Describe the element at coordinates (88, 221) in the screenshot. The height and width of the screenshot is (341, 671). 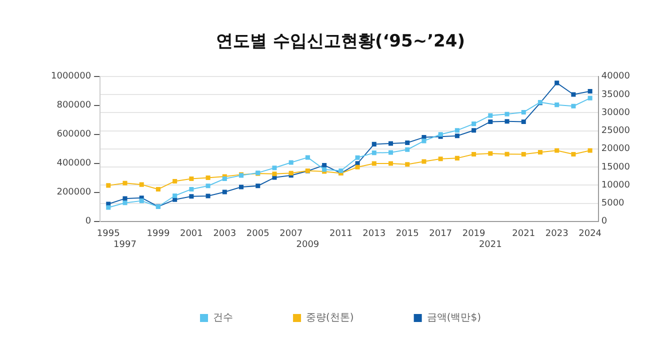
I see `y-tick-label: 0` at that location.